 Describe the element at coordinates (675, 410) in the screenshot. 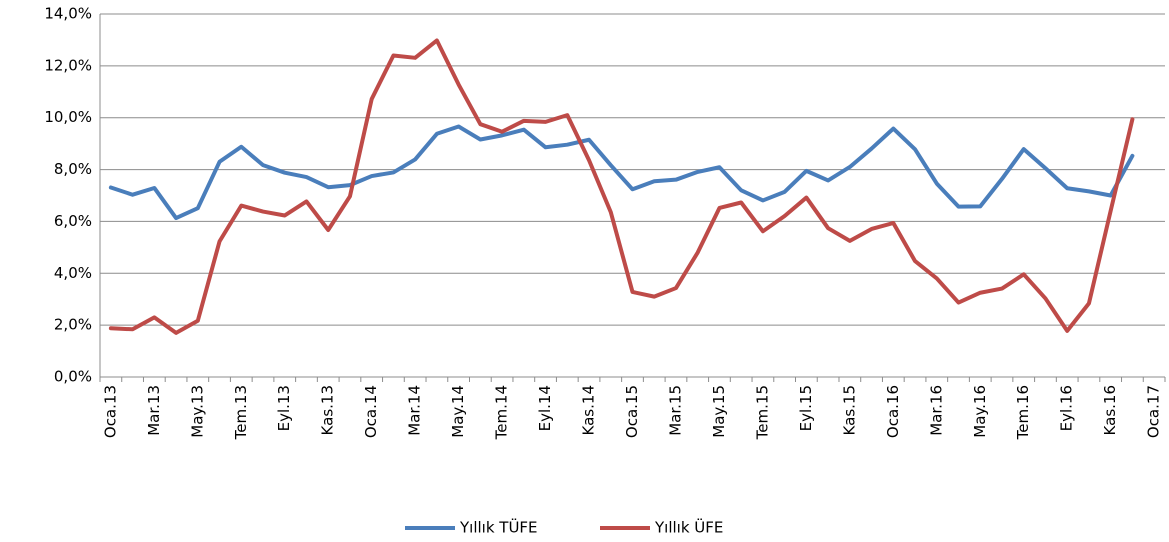

I see `x-tick-label: Mar.15` at that location.